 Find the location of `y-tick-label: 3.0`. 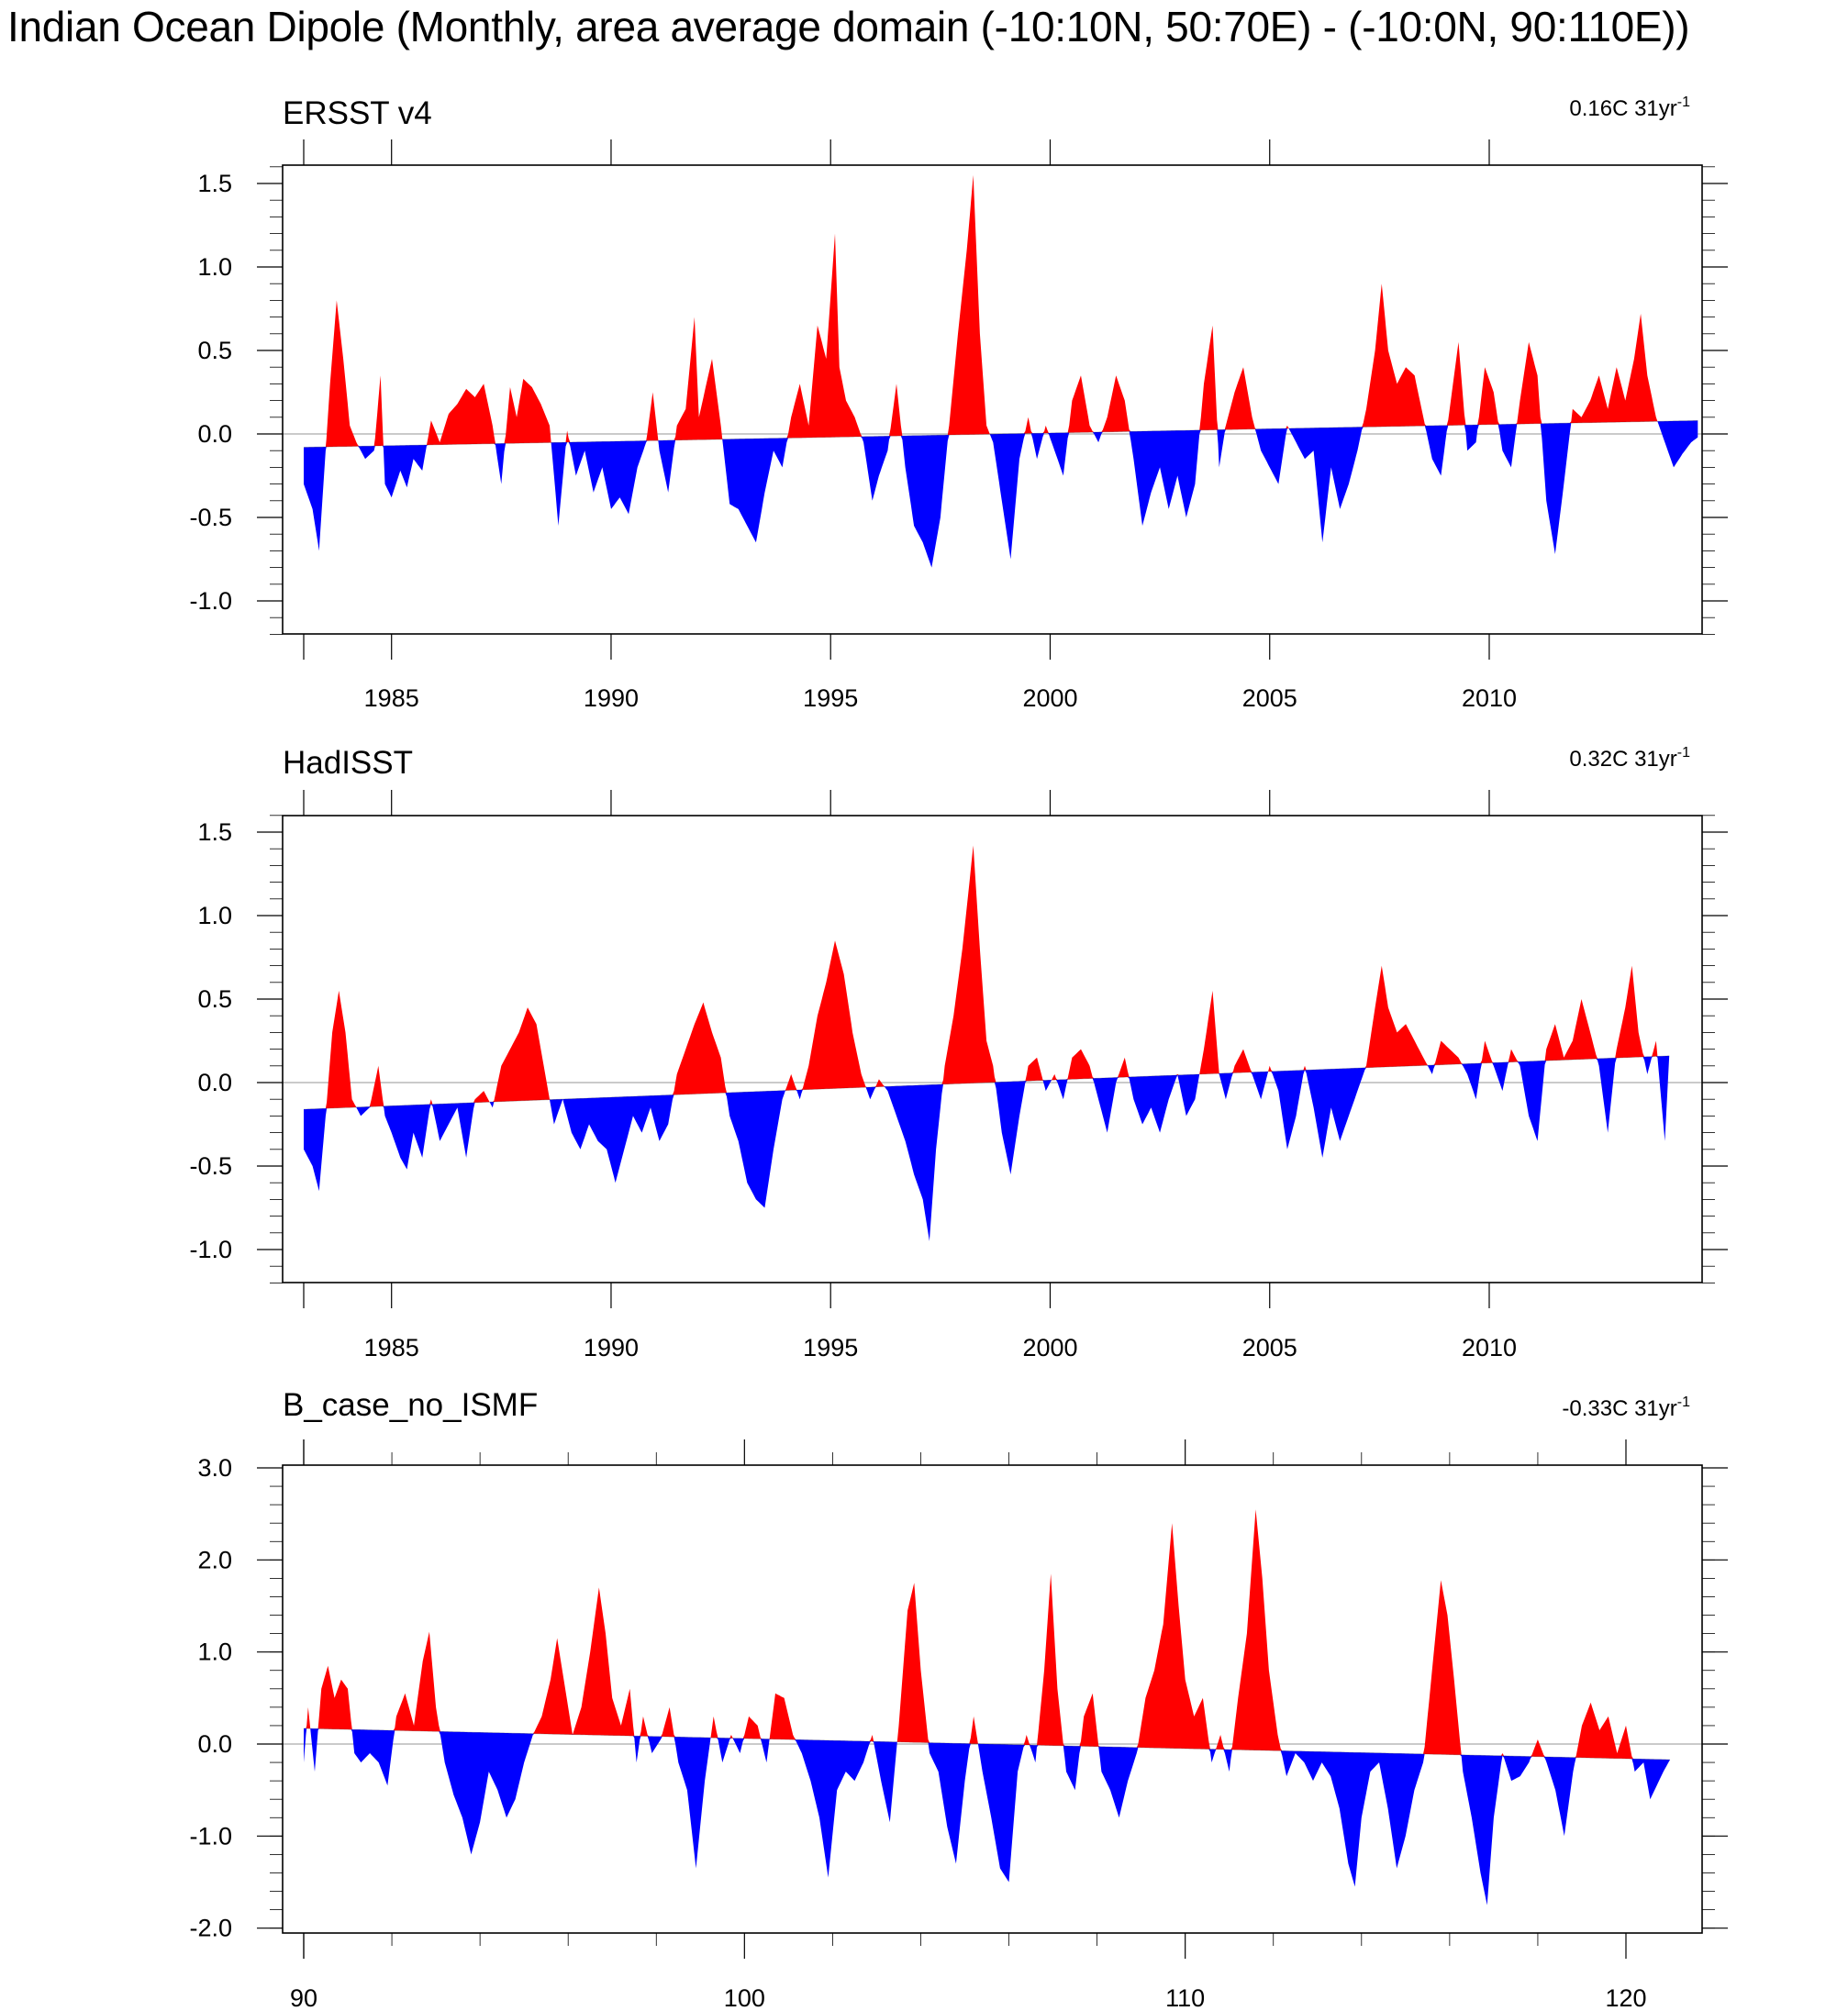

y-tick-label: 3.0 is located at coordinates (214, 1468).